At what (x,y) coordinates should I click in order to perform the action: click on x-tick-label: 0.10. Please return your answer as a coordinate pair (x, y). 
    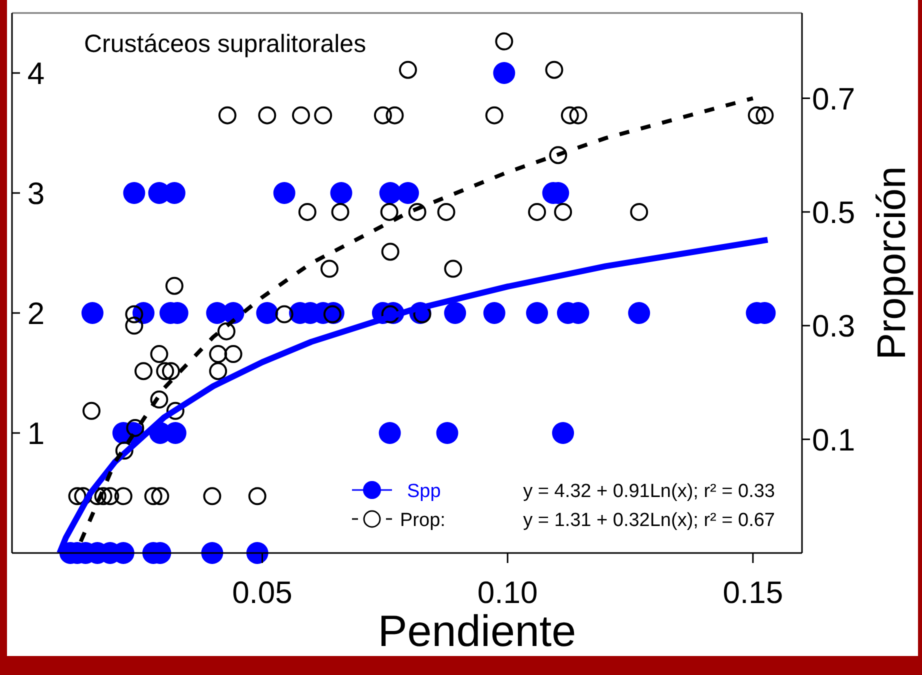
    Looking at the image, I should click on (507, 592).